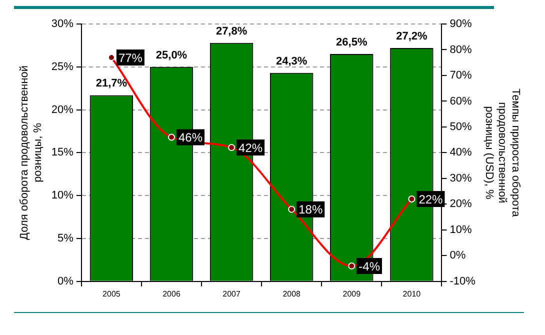  Describe the element at coordinates (31, 152) in the screenshot. I see `y-axis-title: Доля оборота продовольственной розницы, %` at that location.